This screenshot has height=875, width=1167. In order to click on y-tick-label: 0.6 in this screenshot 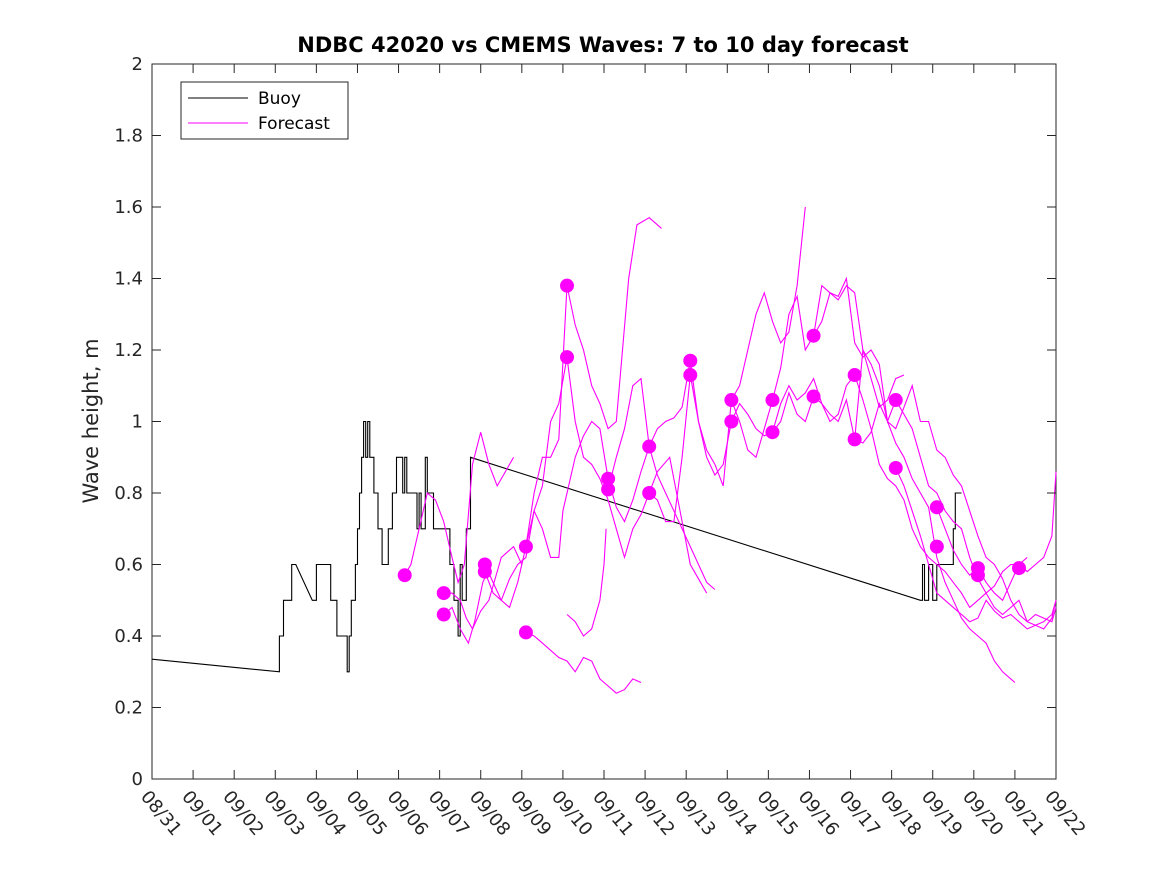, I will do `click(128, 565)`.